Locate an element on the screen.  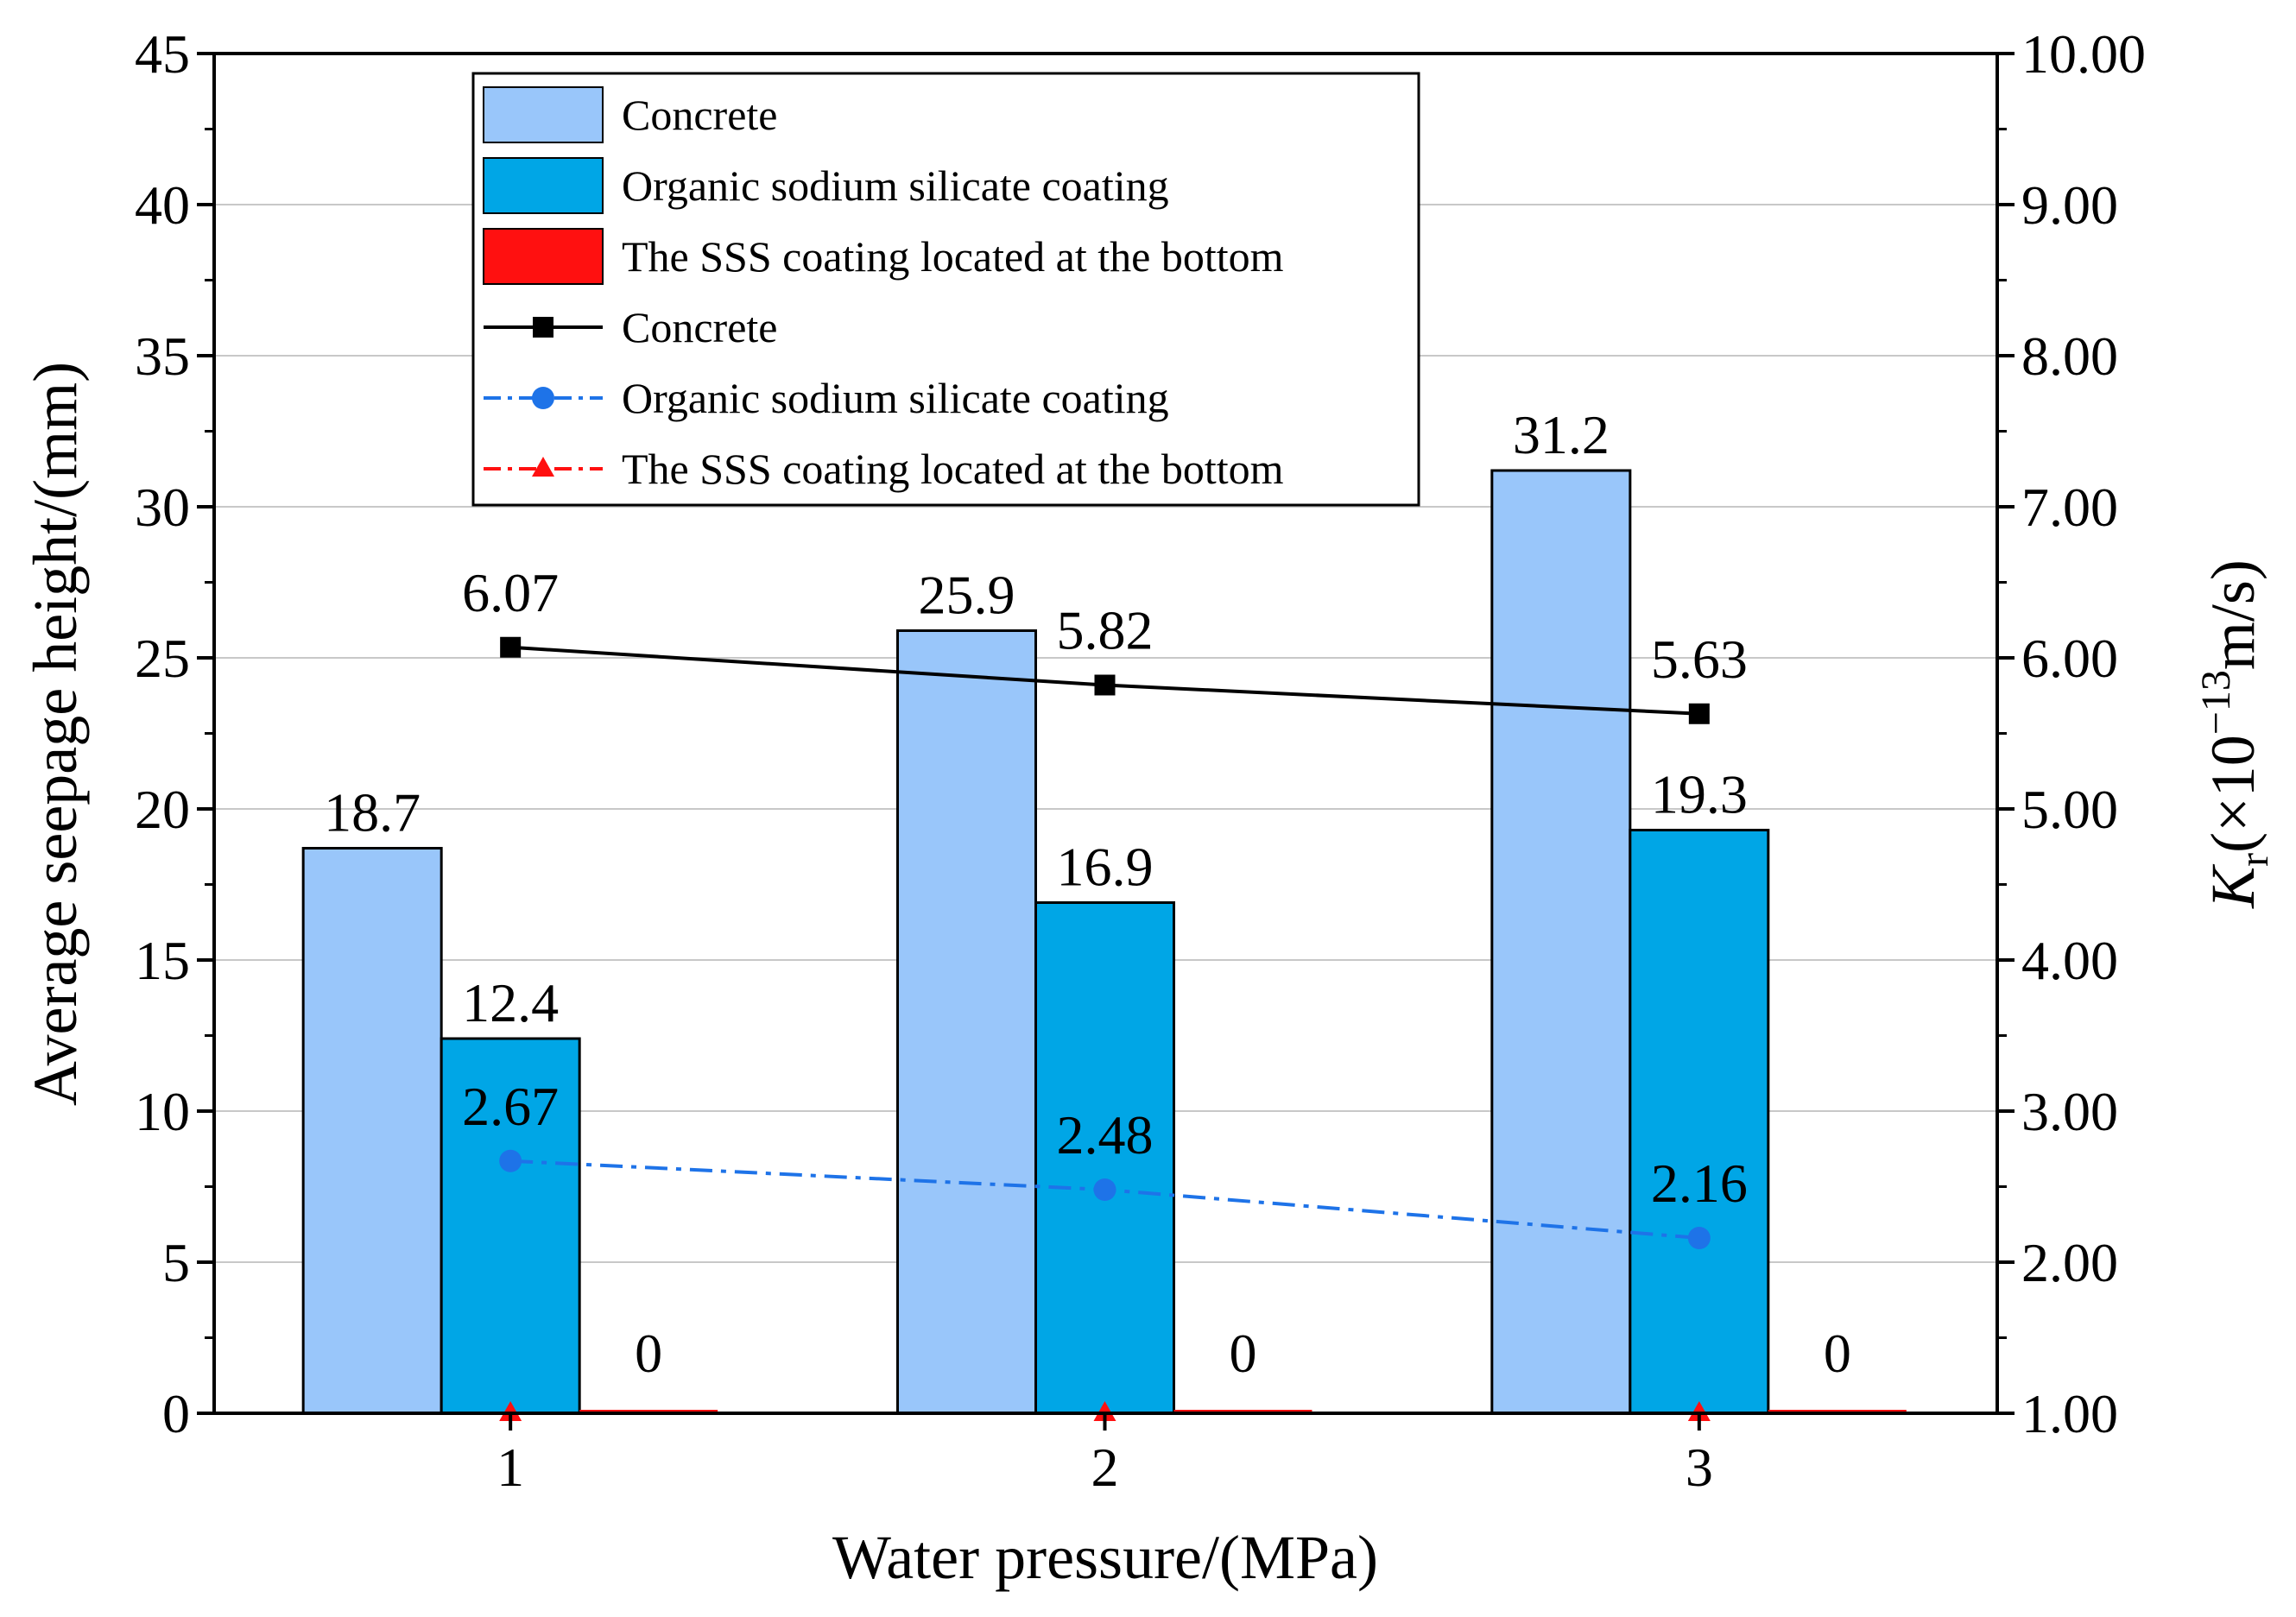
bar-value-label: 16.9 is located at coordinates (1105, 867).